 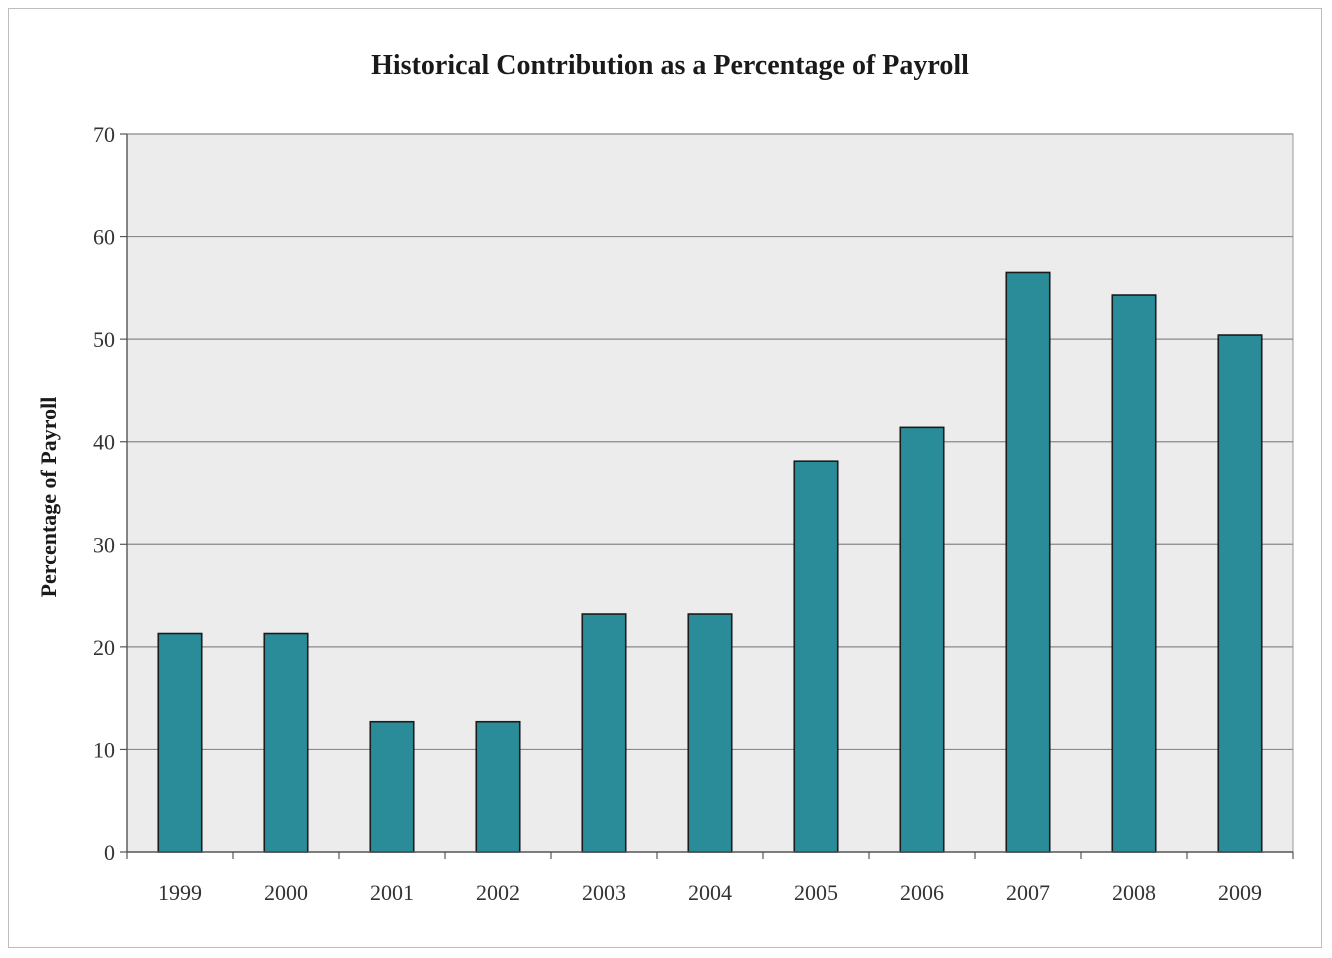 What do you see at coordinates (498, 786) in the screenshot?
I see `bar-2002` at bounding box center [498, 786].